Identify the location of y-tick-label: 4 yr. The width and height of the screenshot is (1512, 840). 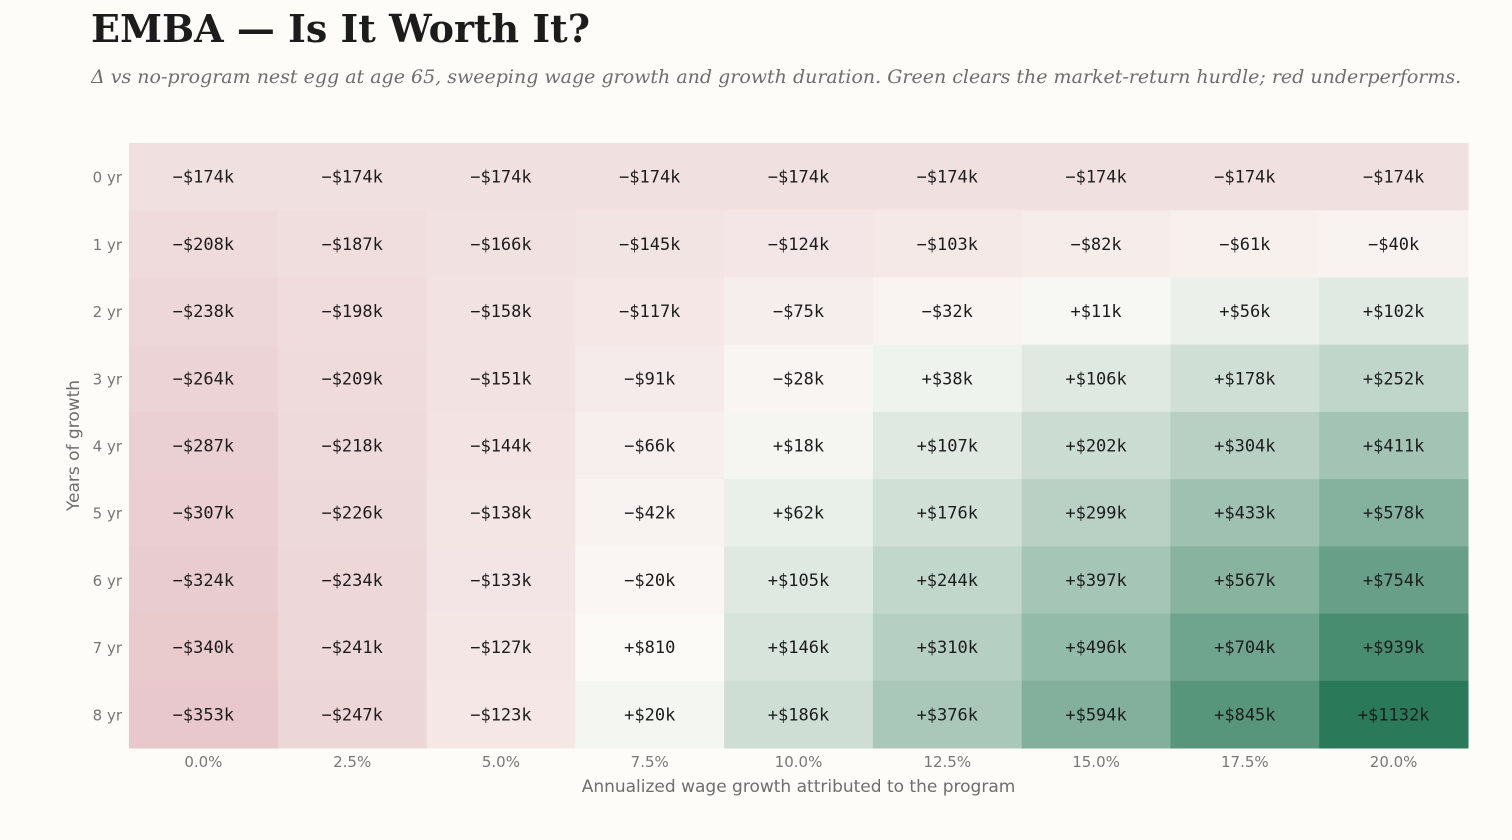
(108, 447).